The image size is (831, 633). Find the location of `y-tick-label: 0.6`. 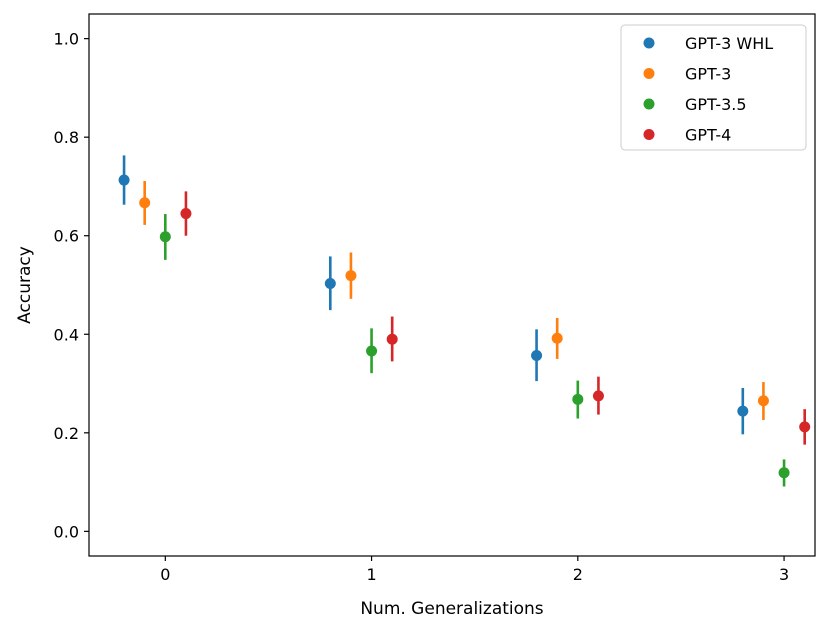

y-tick-label: 0.6 is located at coordinates (66, 236).